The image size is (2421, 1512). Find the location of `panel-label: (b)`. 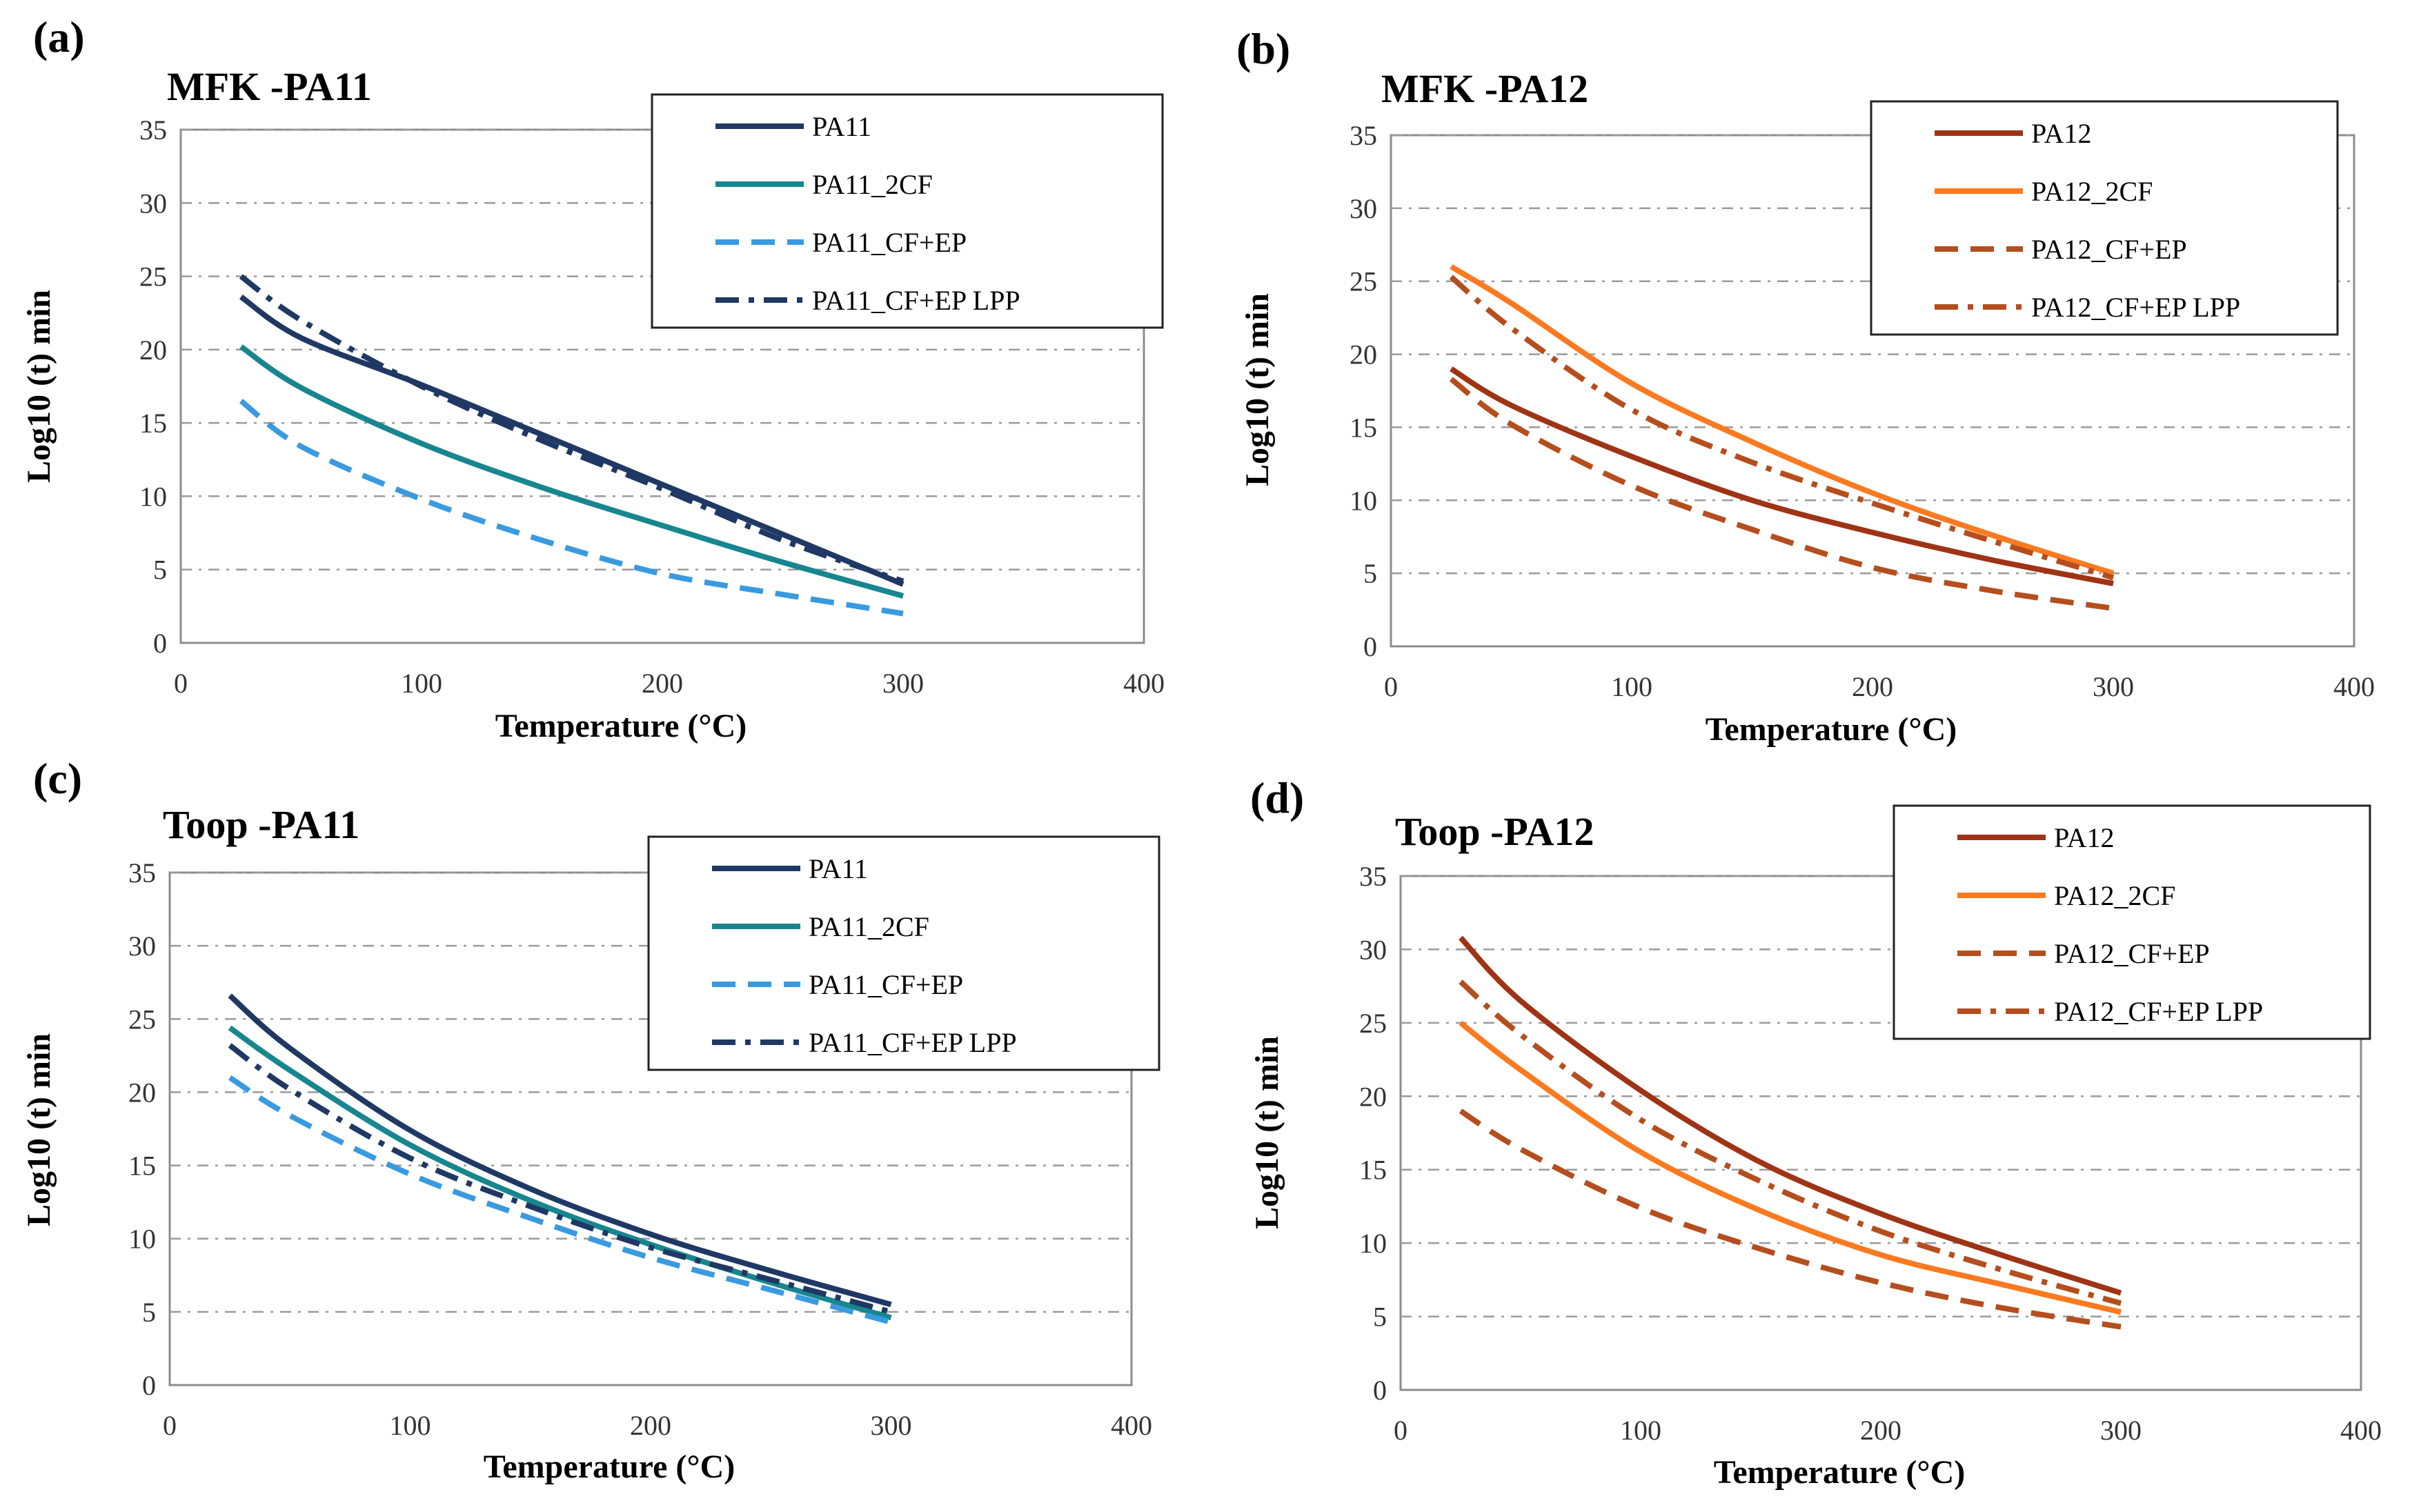

panel-label: (b) is located at coordinates (1263, 48).